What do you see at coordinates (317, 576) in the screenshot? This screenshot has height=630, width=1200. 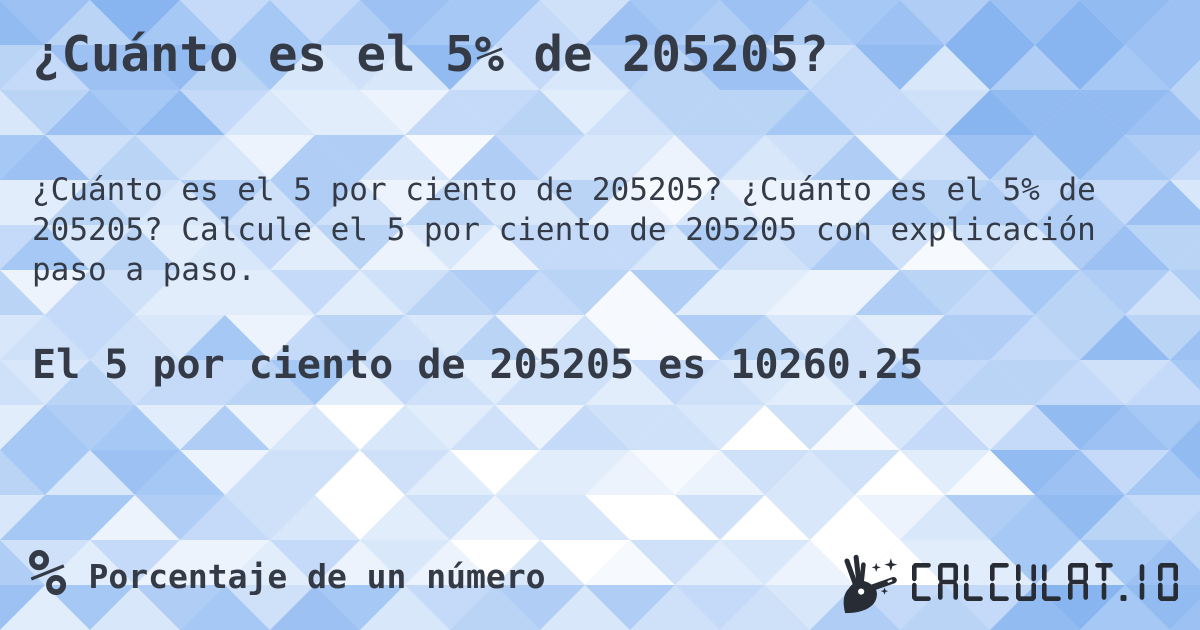 I see `category-label: Porcentaje de un número` at bounding box center [317, 576].